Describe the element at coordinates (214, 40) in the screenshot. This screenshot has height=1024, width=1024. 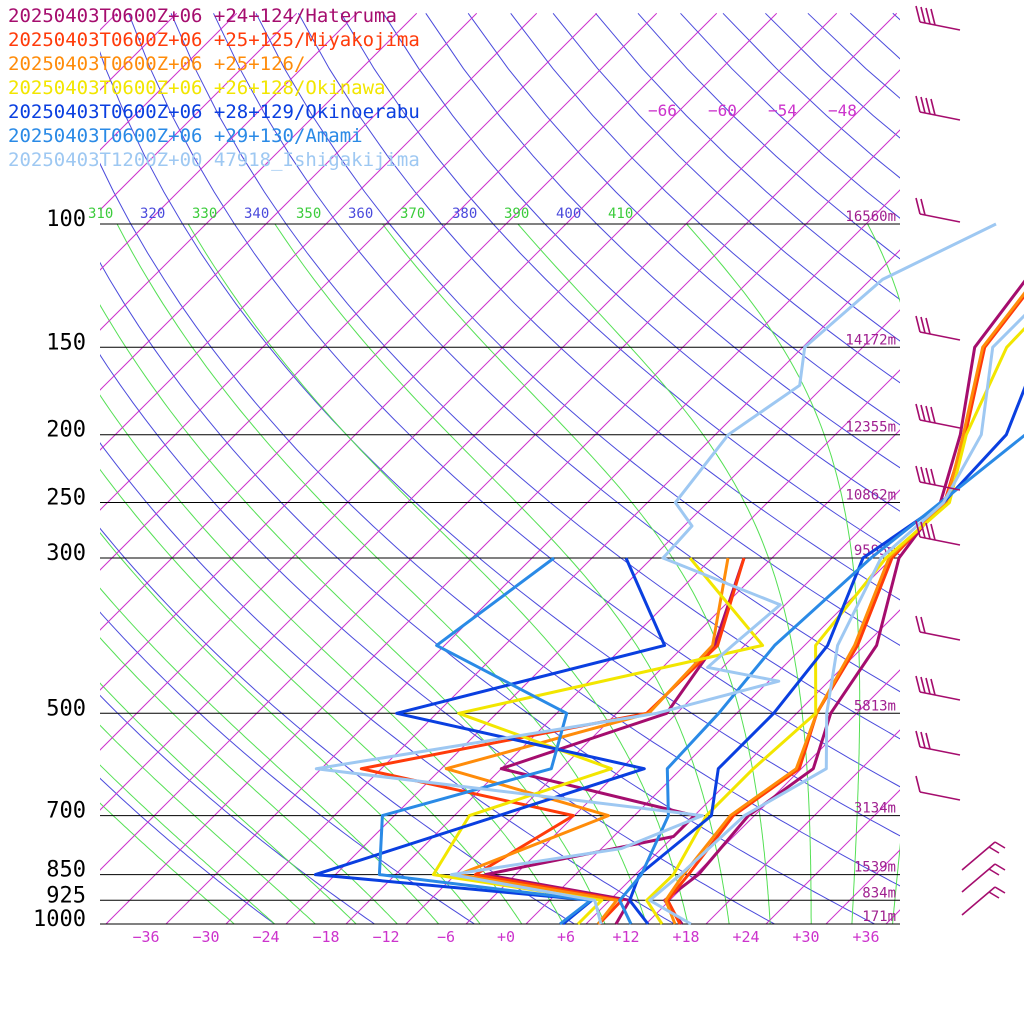
I see `legend-entry: 20250403T0600Z+06 +25+125/Miyakojima` at that location.